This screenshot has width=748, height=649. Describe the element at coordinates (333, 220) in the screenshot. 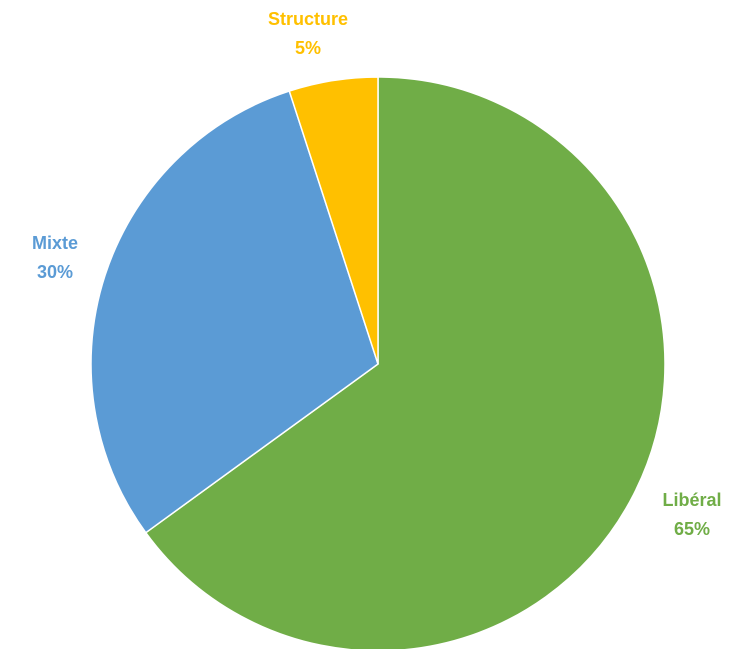

I see `pie-slice-structure` at that location.